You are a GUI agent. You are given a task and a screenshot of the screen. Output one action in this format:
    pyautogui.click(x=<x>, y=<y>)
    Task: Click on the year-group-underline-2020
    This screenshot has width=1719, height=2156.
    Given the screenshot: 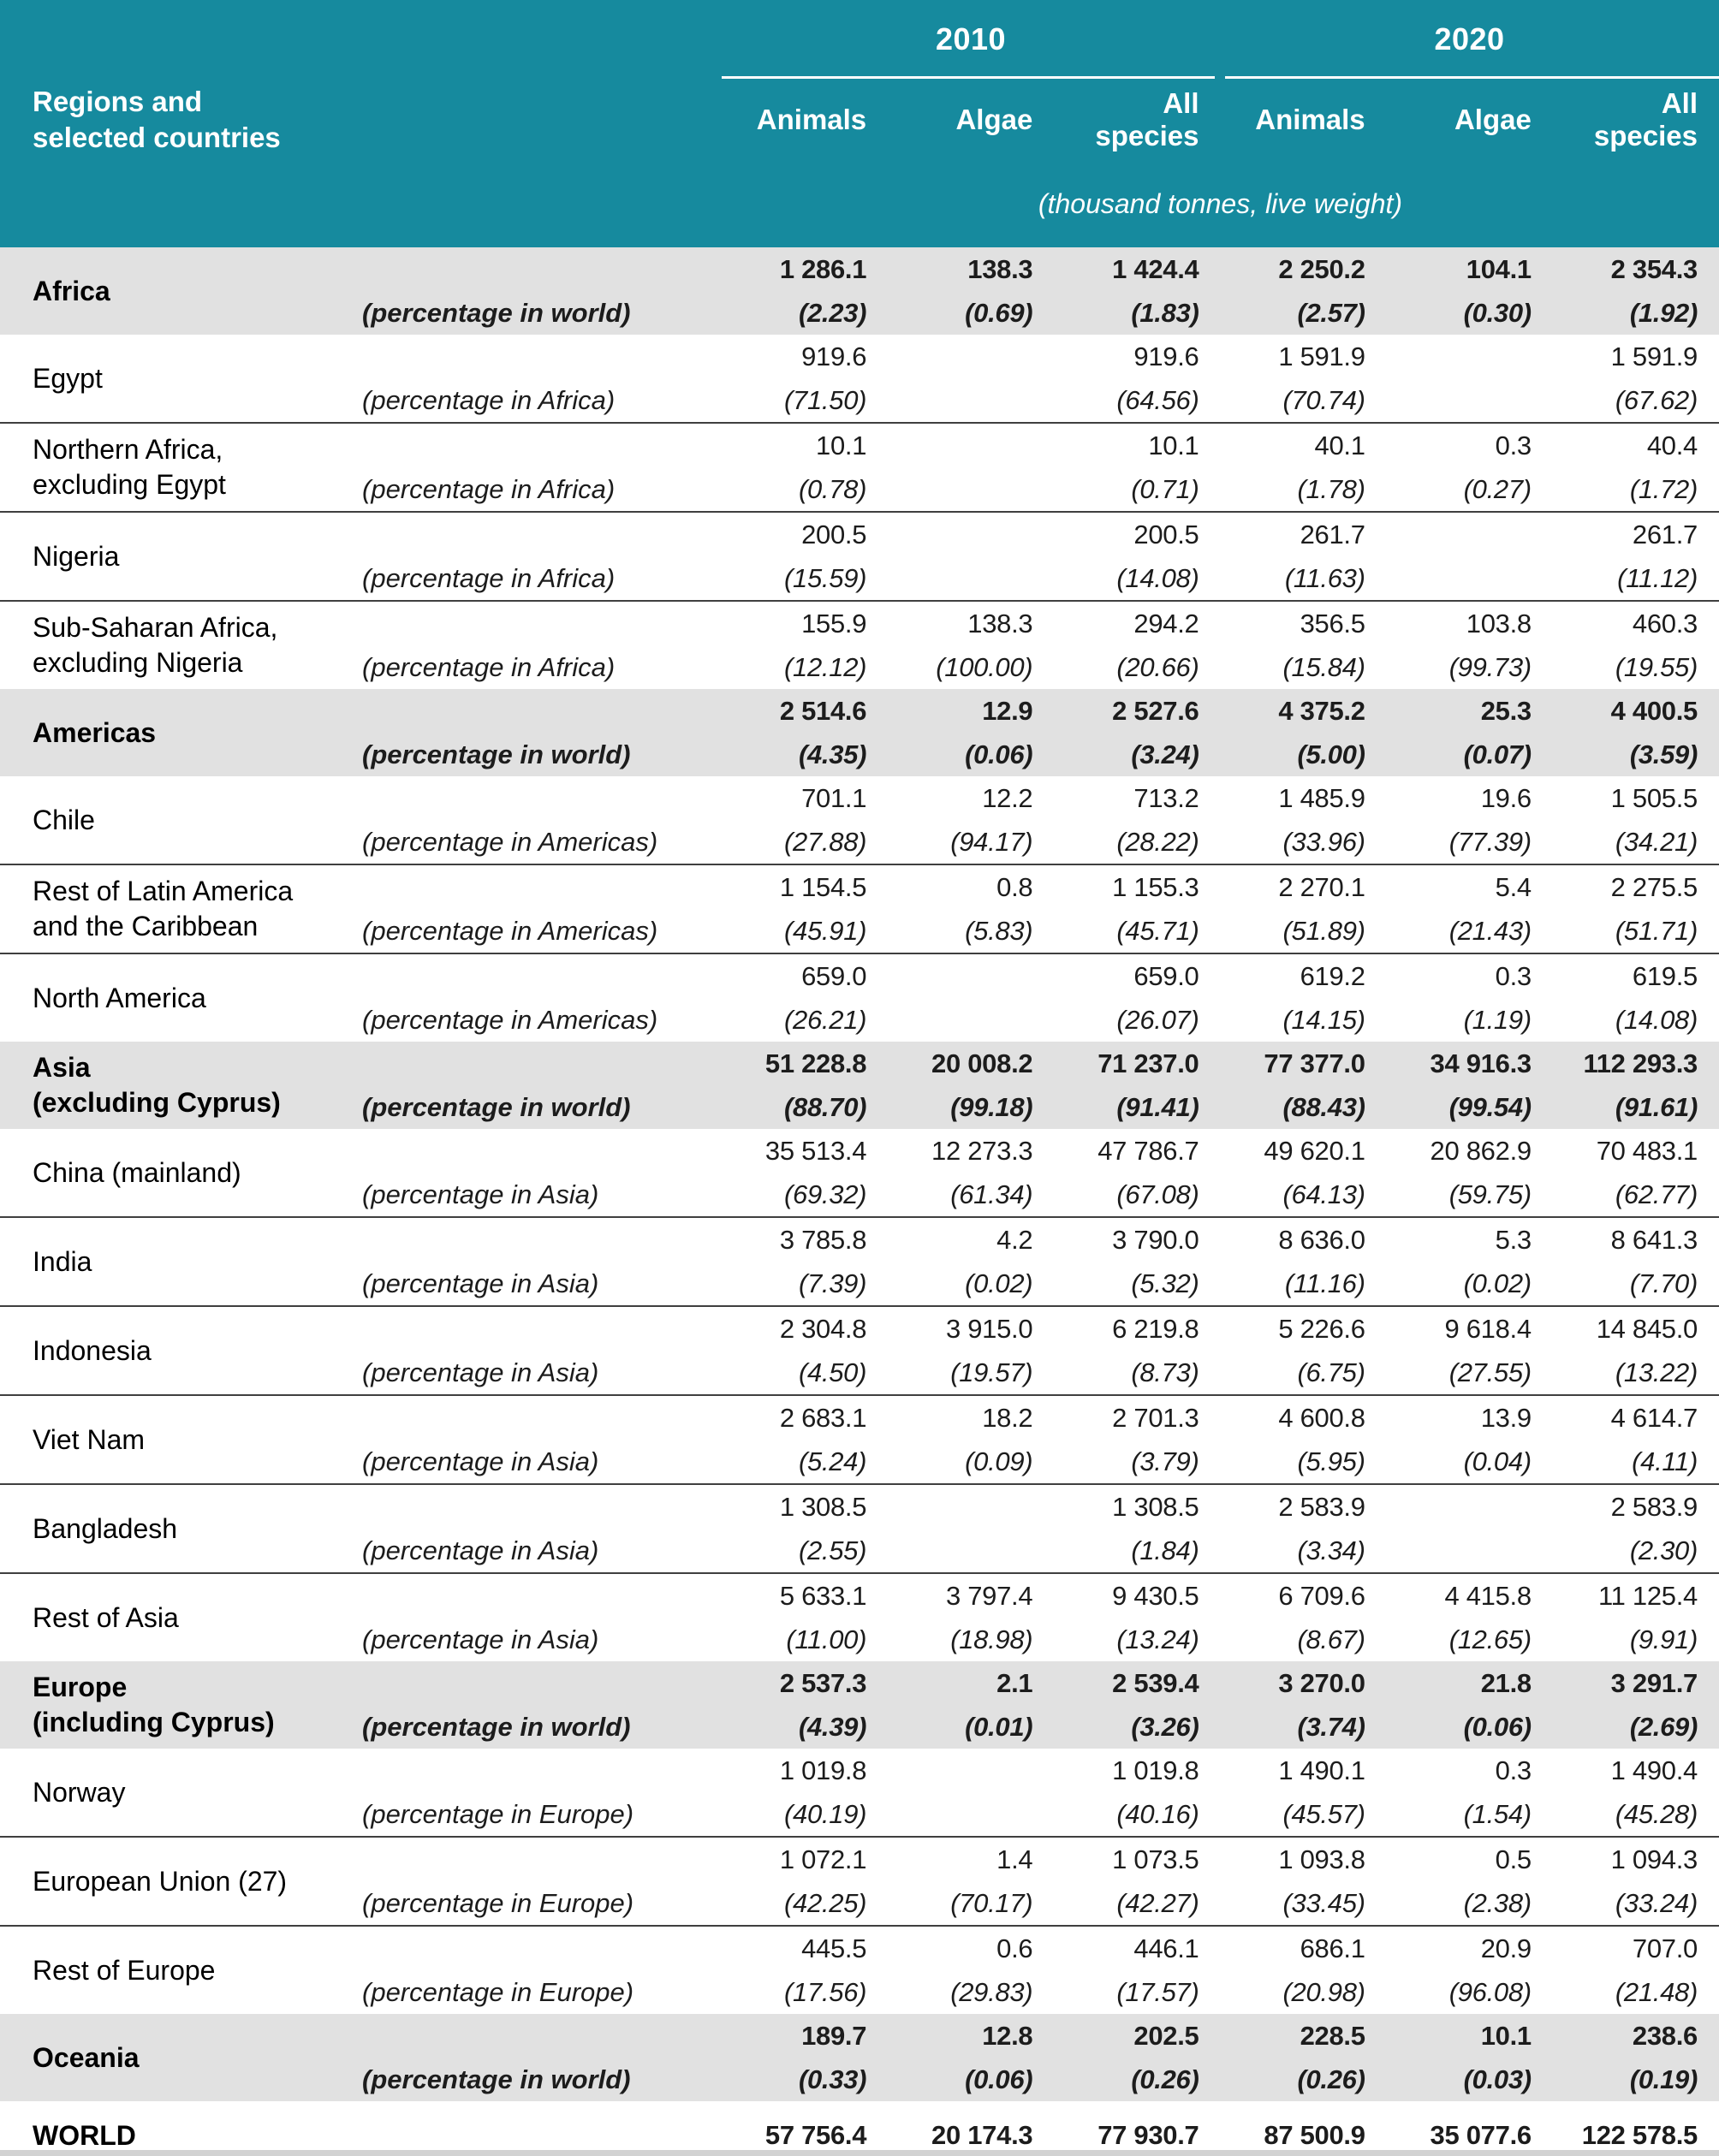 What is the action you would take?
    pyautogui.click(x=1472, y=77)
    